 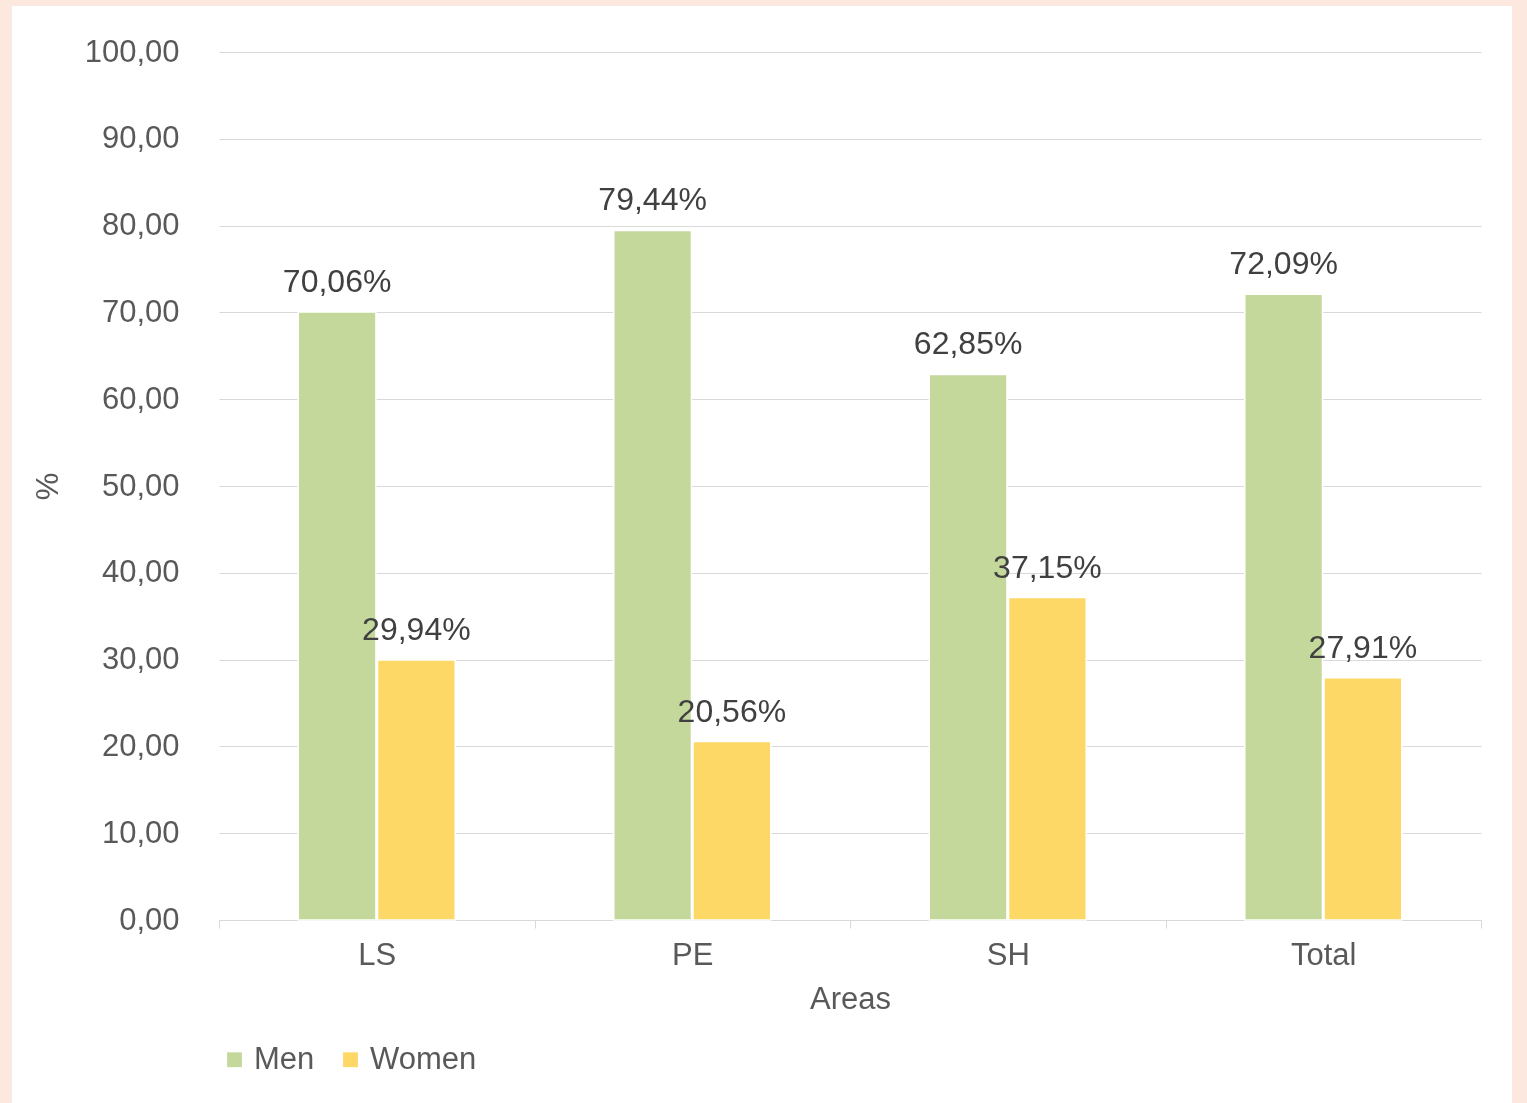 I want to click on x-tick-label: Total, so click(x=1324, y=954).